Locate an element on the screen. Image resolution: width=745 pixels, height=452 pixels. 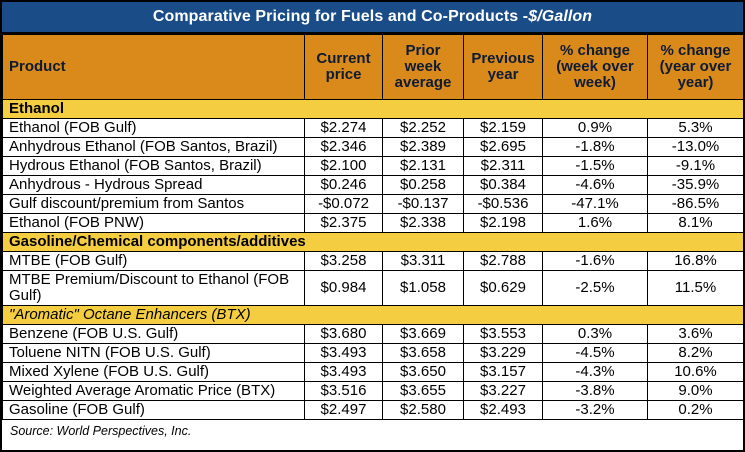
cell-previous-year: $3.157 is located at coordinates (503, 372).